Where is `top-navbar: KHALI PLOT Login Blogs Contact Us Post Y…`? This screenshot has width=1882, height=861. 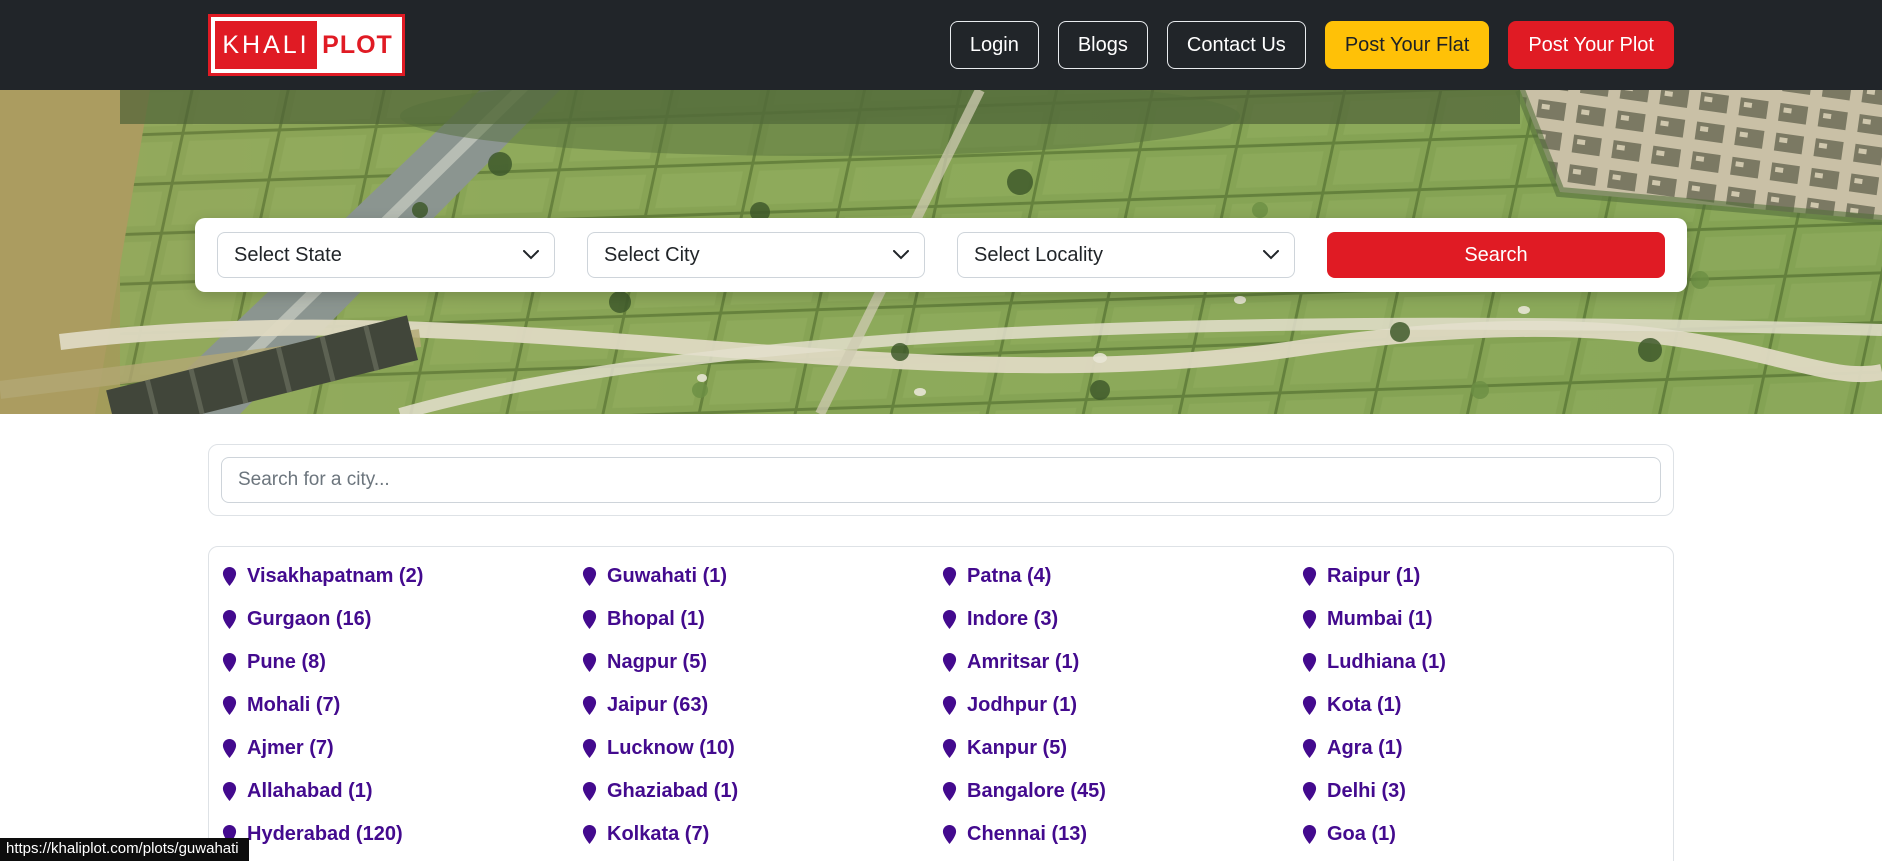 top-navbar: KHALI PLOT Login Blogs Contact Us Post Y… is located at coordinates (941, 45).